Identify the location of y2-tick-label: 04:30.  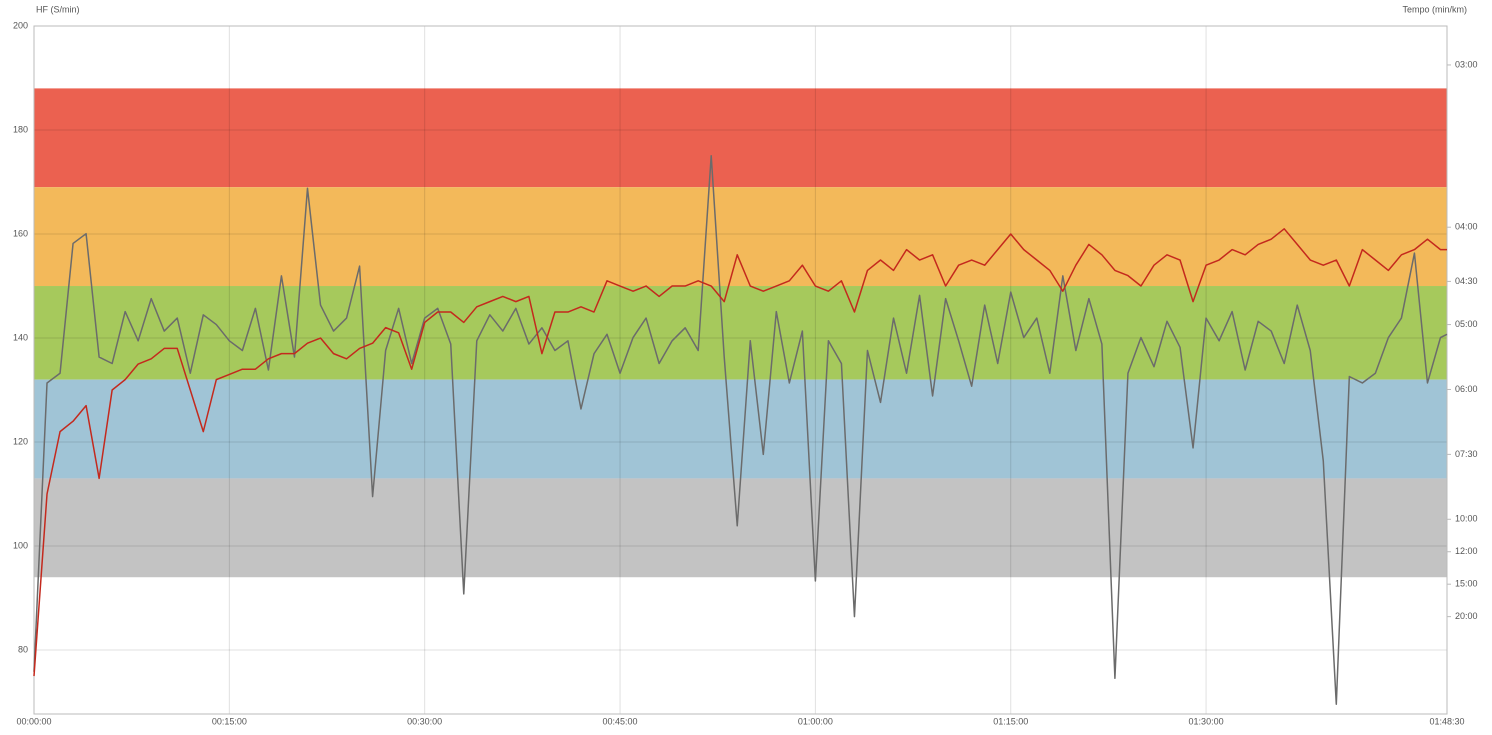
(1466, 281).